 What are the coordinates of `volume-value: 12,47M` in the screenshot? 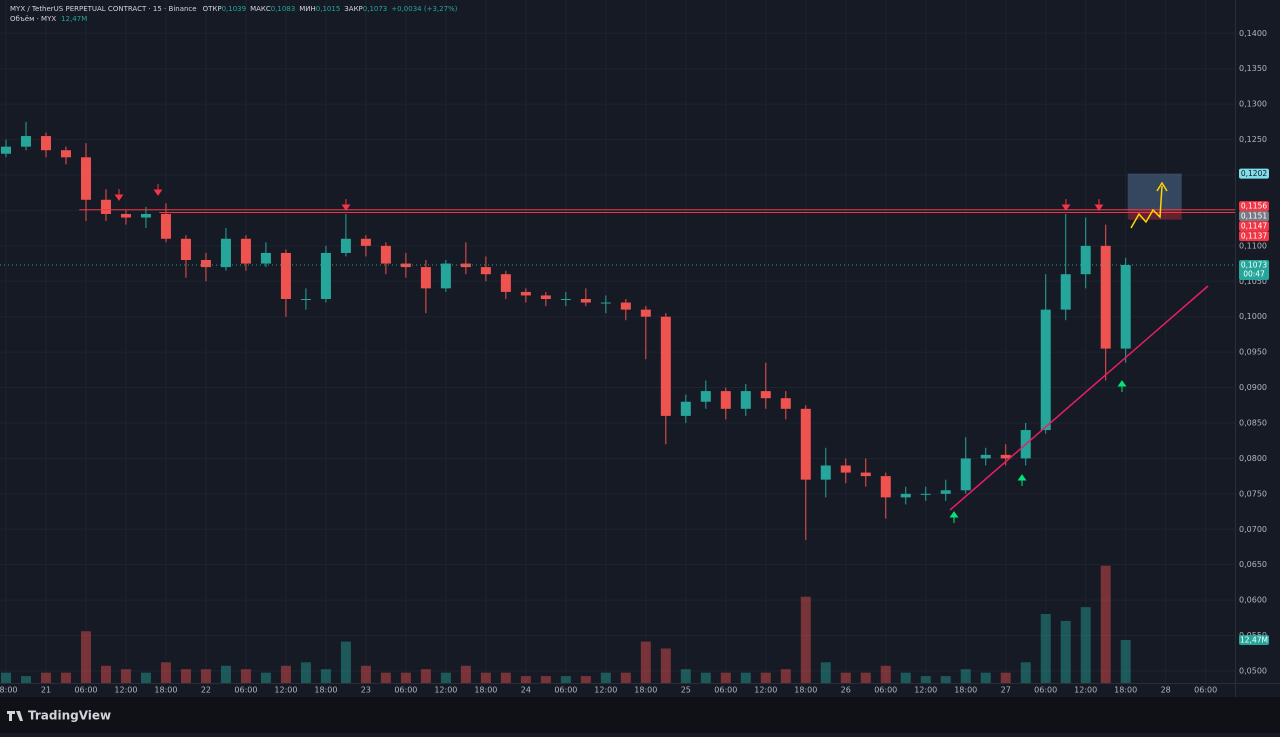 It's located at (74, 19).